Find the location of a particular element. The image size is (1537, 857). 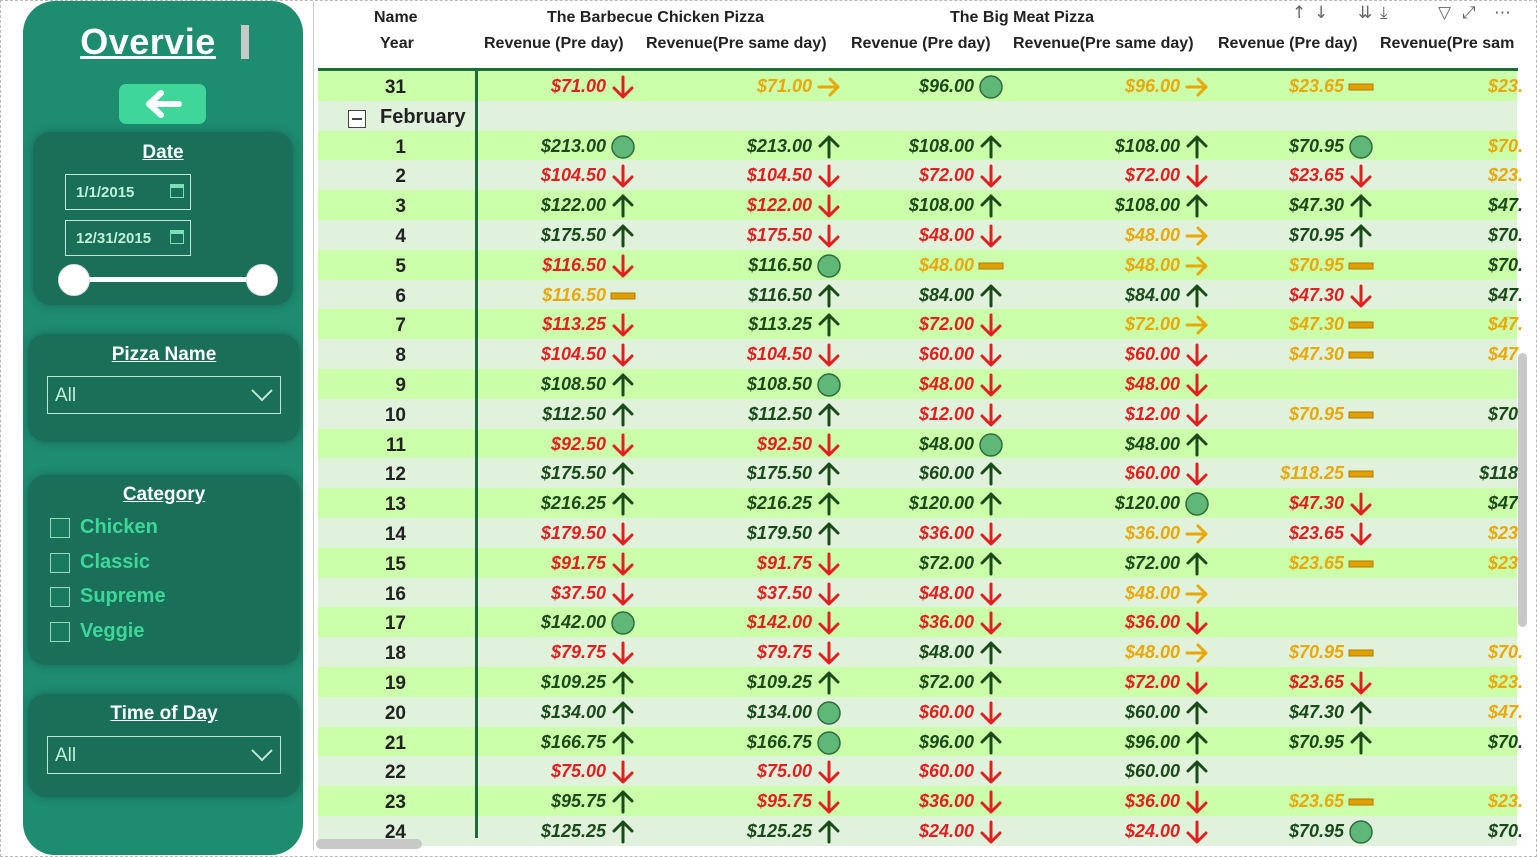

date-slider-end-handle is located at coordinates (262, 280).